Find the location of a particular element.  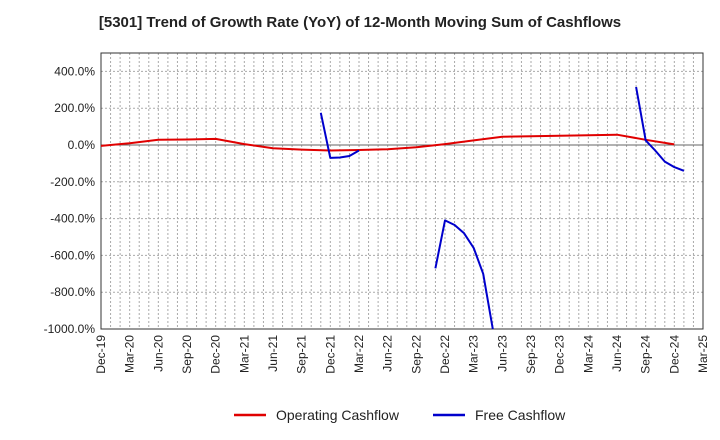

x-tick-label: Dec-19 is located at coordinates (101, 354).